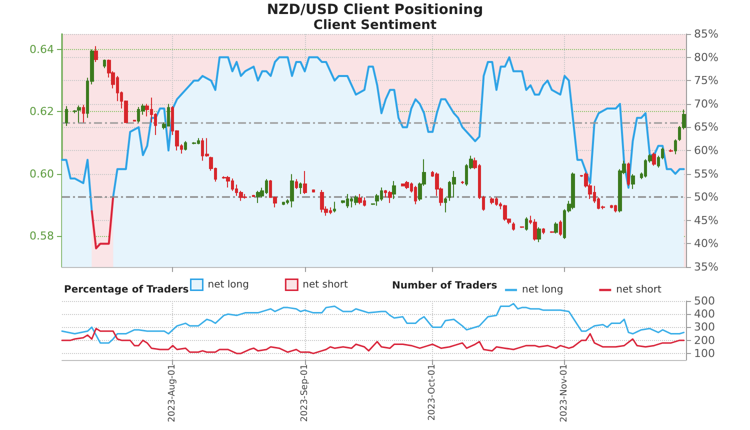 The width and height of the screenshot is (750, 430). I want to click on x-tick-label: 2023-Sep-01, so click(305, 393).